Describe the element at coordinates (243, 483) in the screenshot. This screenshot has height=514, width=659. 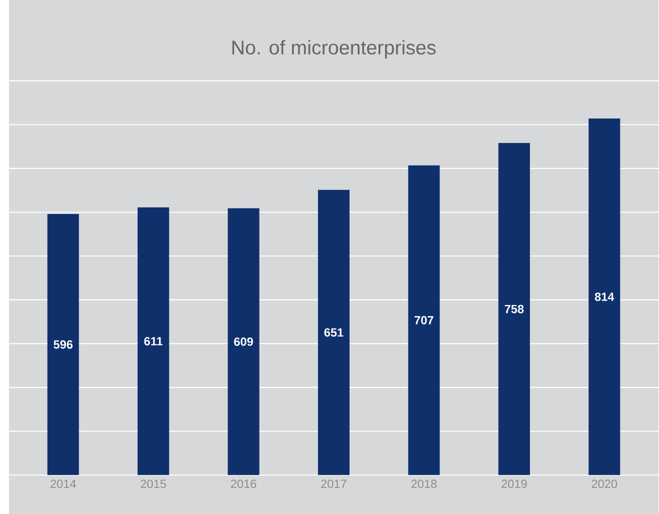
I see `x-tick-label: 2016` at that location.